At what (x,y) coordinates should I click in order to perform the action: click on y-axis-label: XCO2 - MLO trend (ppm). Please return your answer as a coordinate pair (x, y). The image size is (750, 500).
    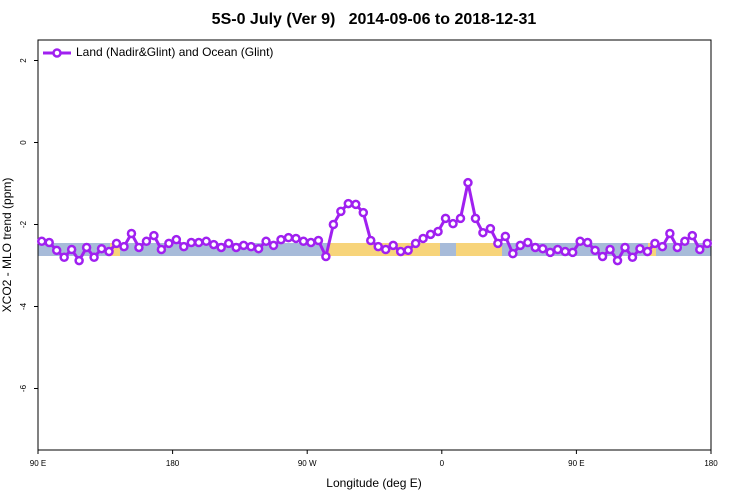
    Looking at the image, I should click on (7, 245).